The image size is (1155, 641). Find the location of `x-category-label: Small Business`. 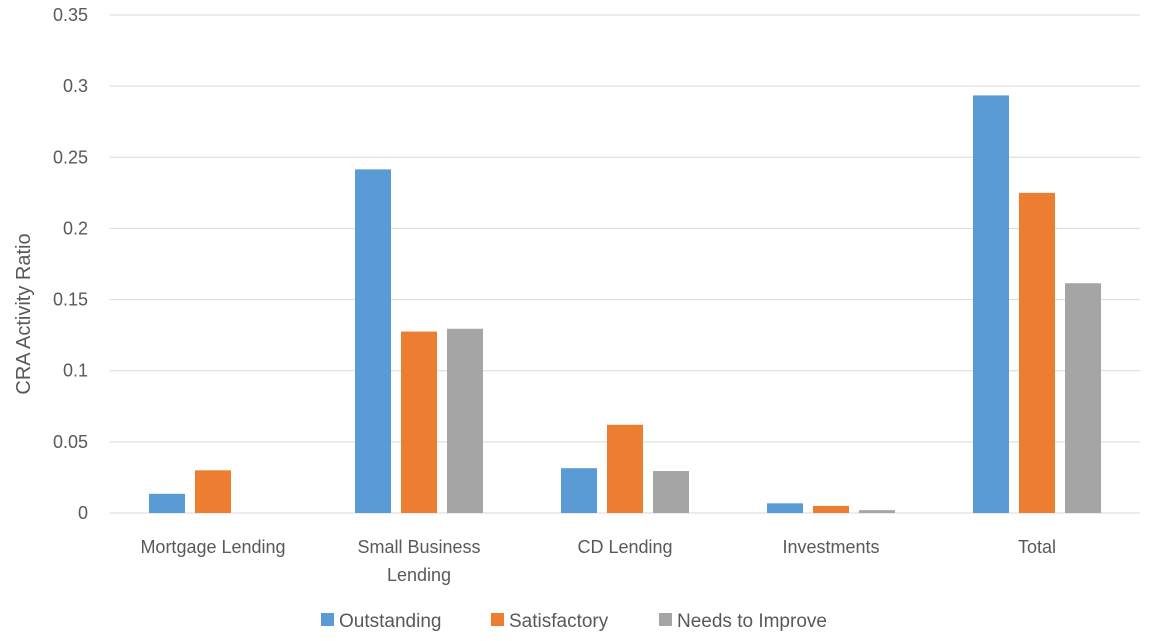

x-category-label: Small Business is located at coordinates (418, 547).